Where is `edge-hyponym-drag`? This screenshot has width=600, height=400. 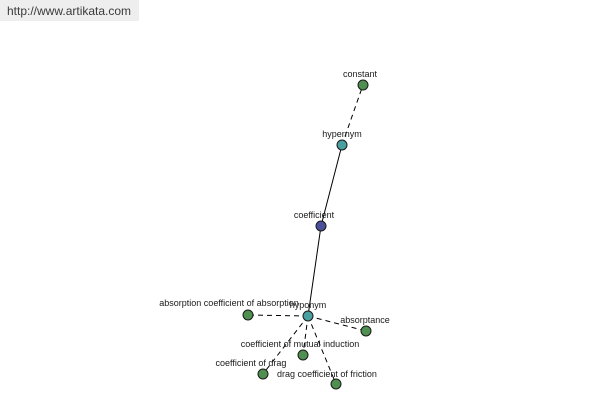 edge-hyponym-drag is located at coordinates (285, 345).